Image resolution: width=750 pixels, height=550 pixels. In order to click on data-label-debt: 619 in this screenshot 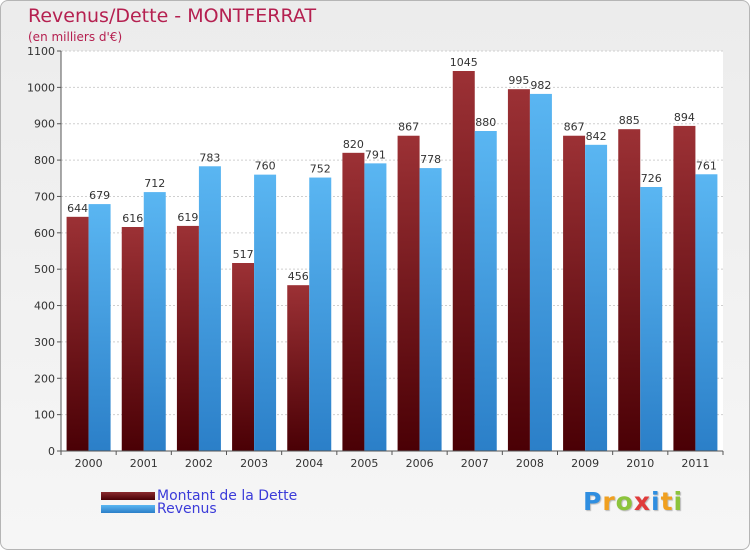, I will do `click(187, 217)`.